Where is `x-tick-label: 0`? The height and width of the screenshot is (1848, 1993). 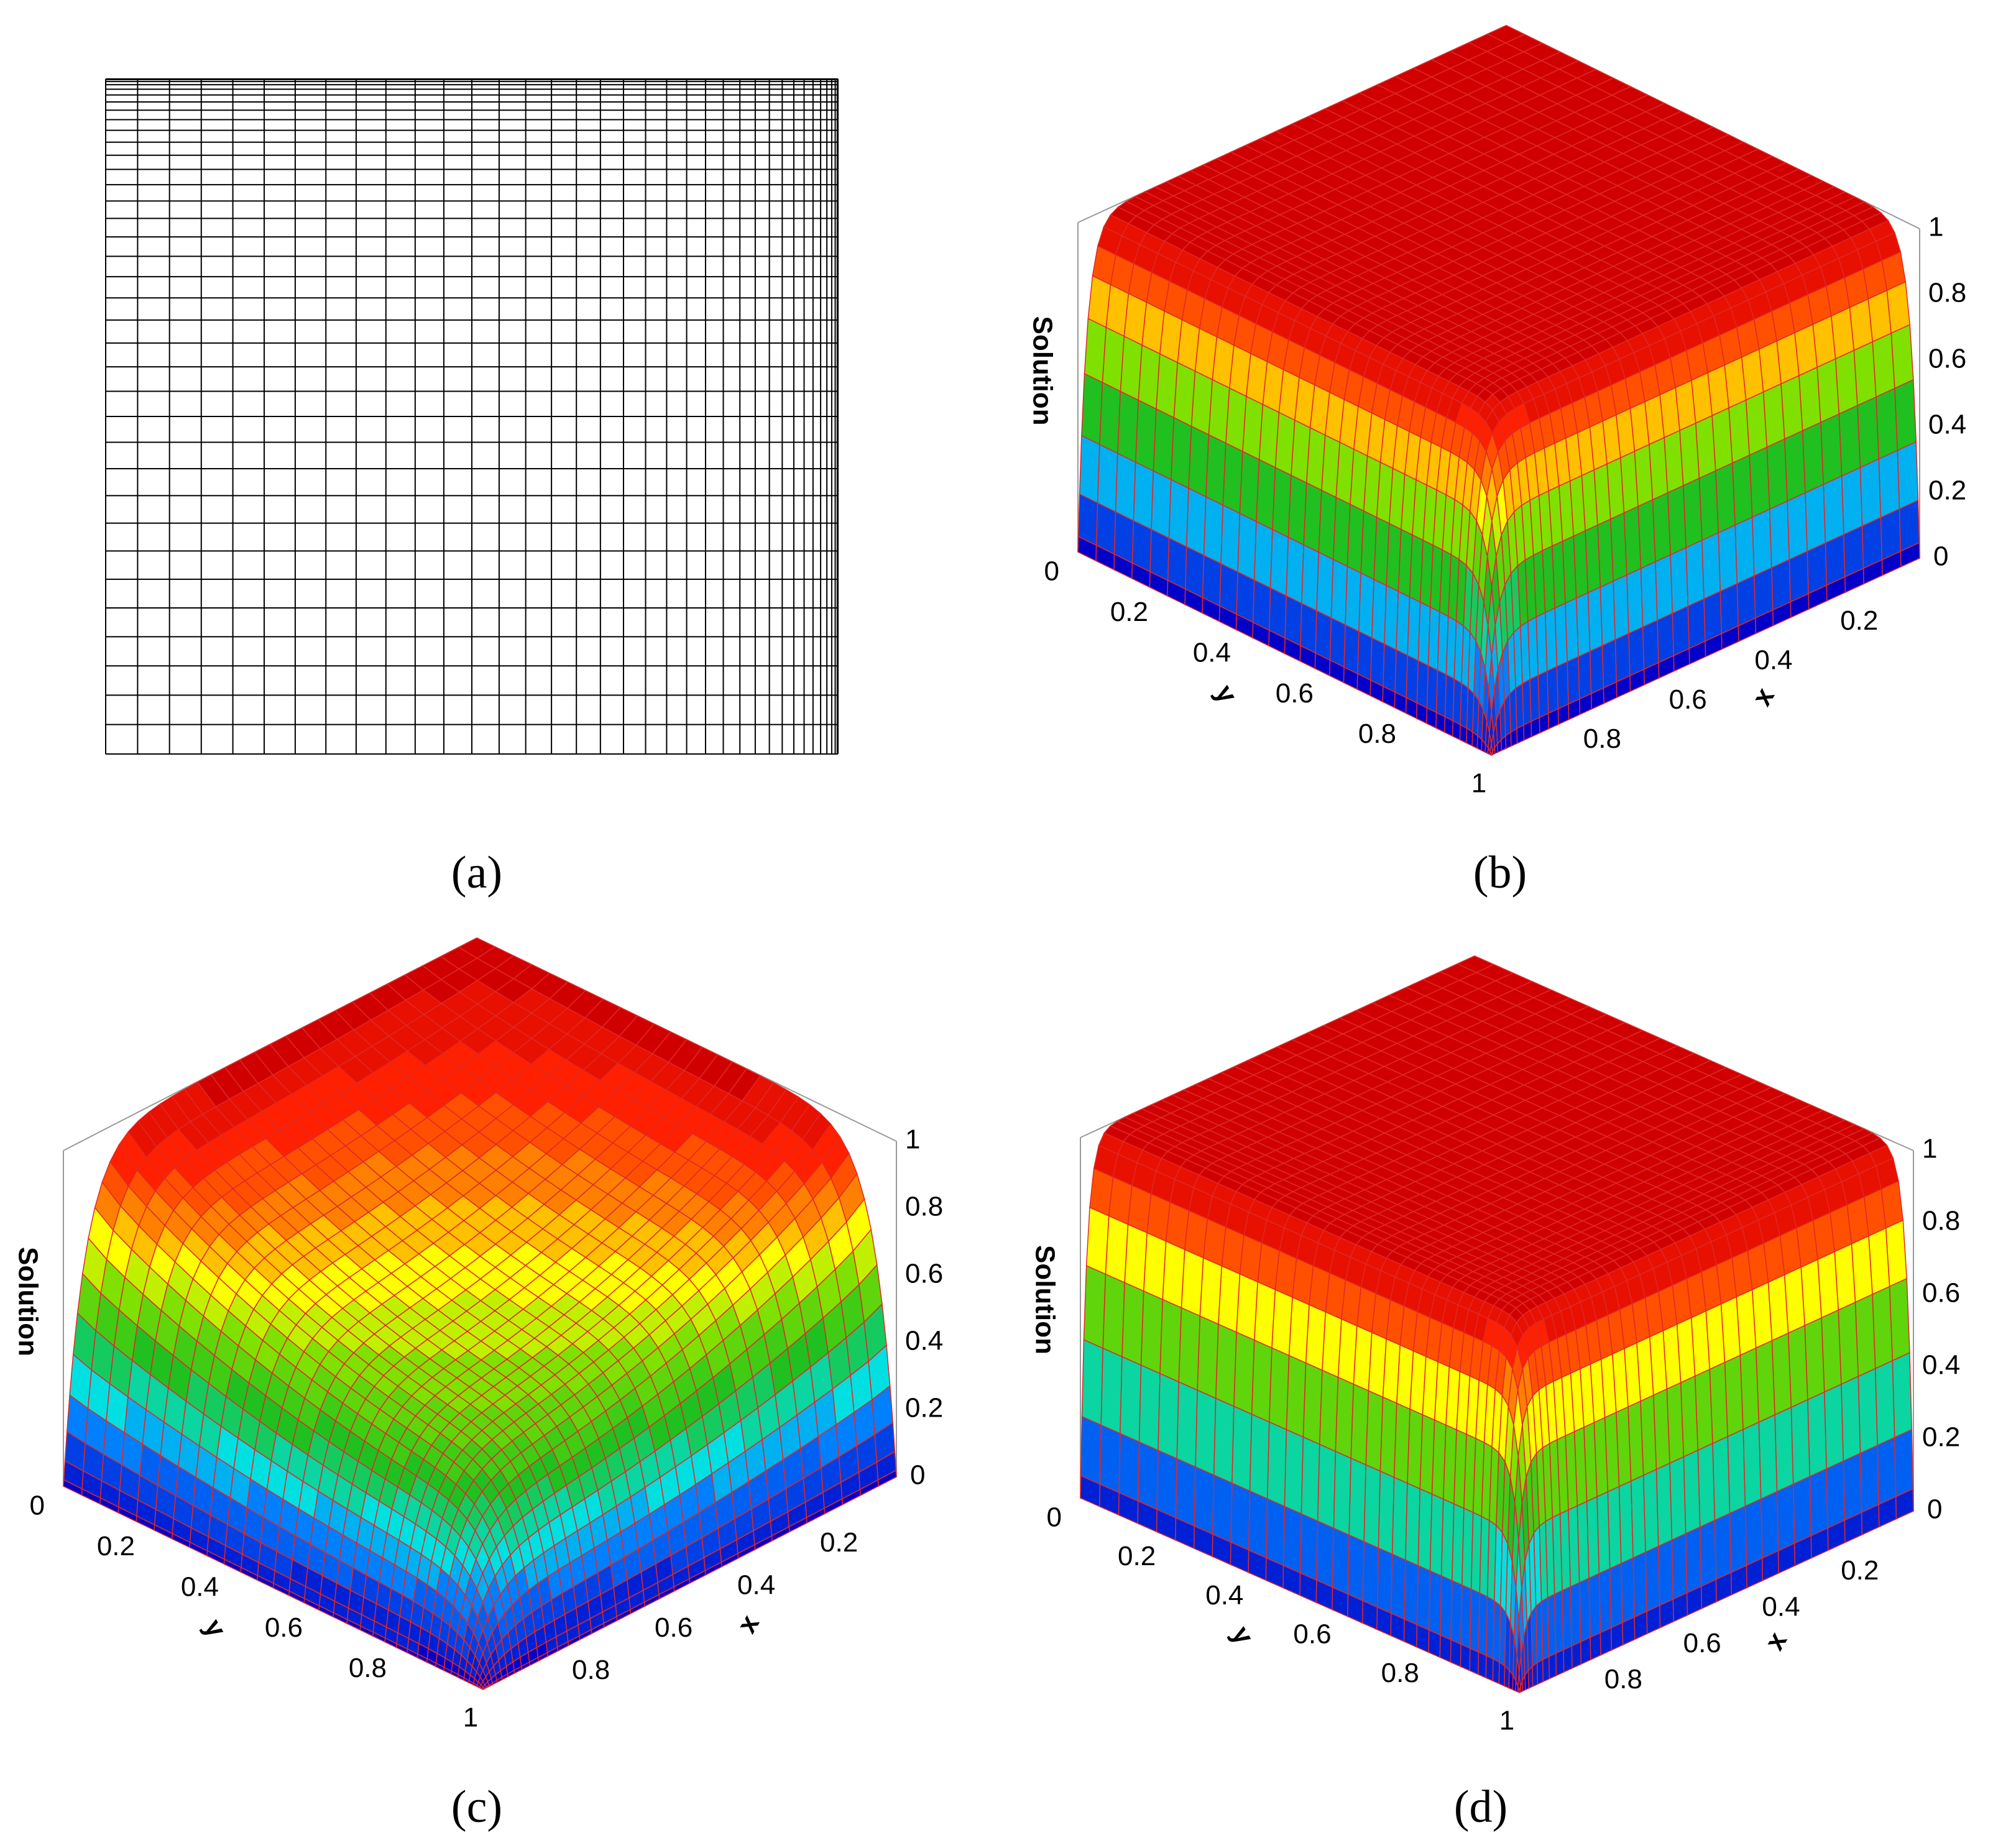 x-tick-label: 0 is located at coordinates (1935, 1509).